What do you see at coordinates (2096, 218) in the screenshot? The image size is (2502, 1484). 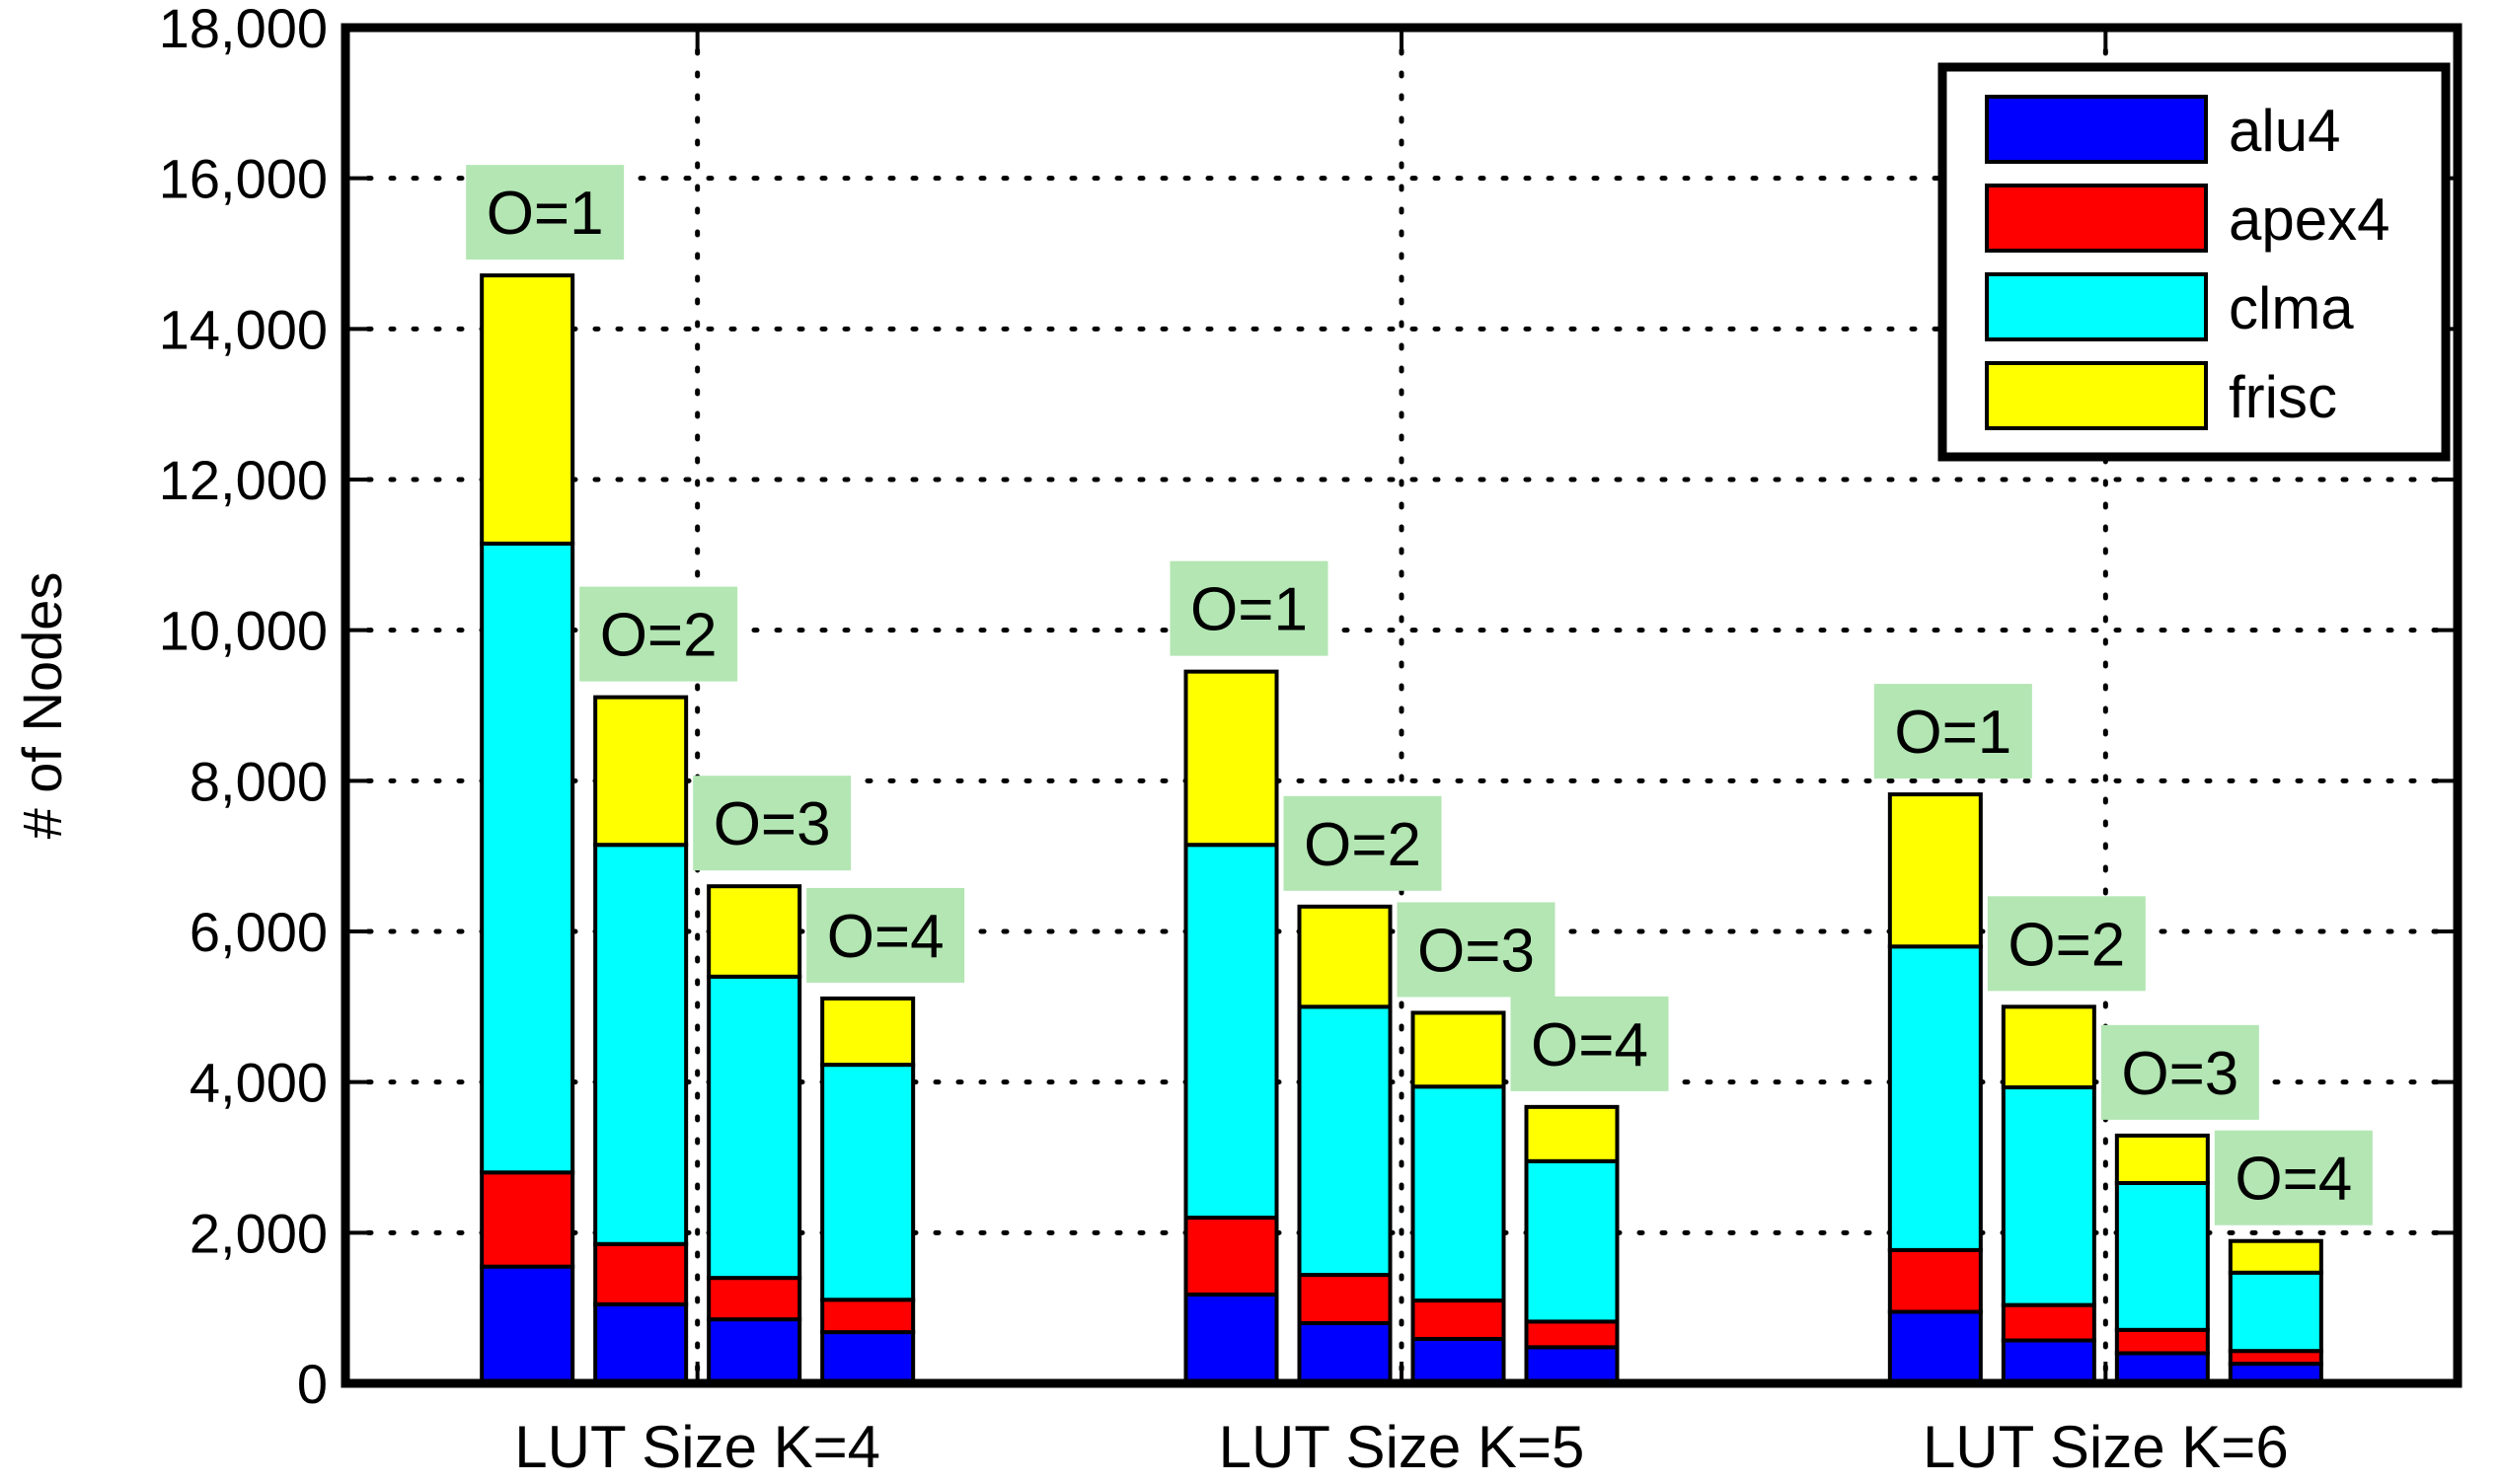 I see `legend-swatch-apex4` at bounding box center [2096, 218].